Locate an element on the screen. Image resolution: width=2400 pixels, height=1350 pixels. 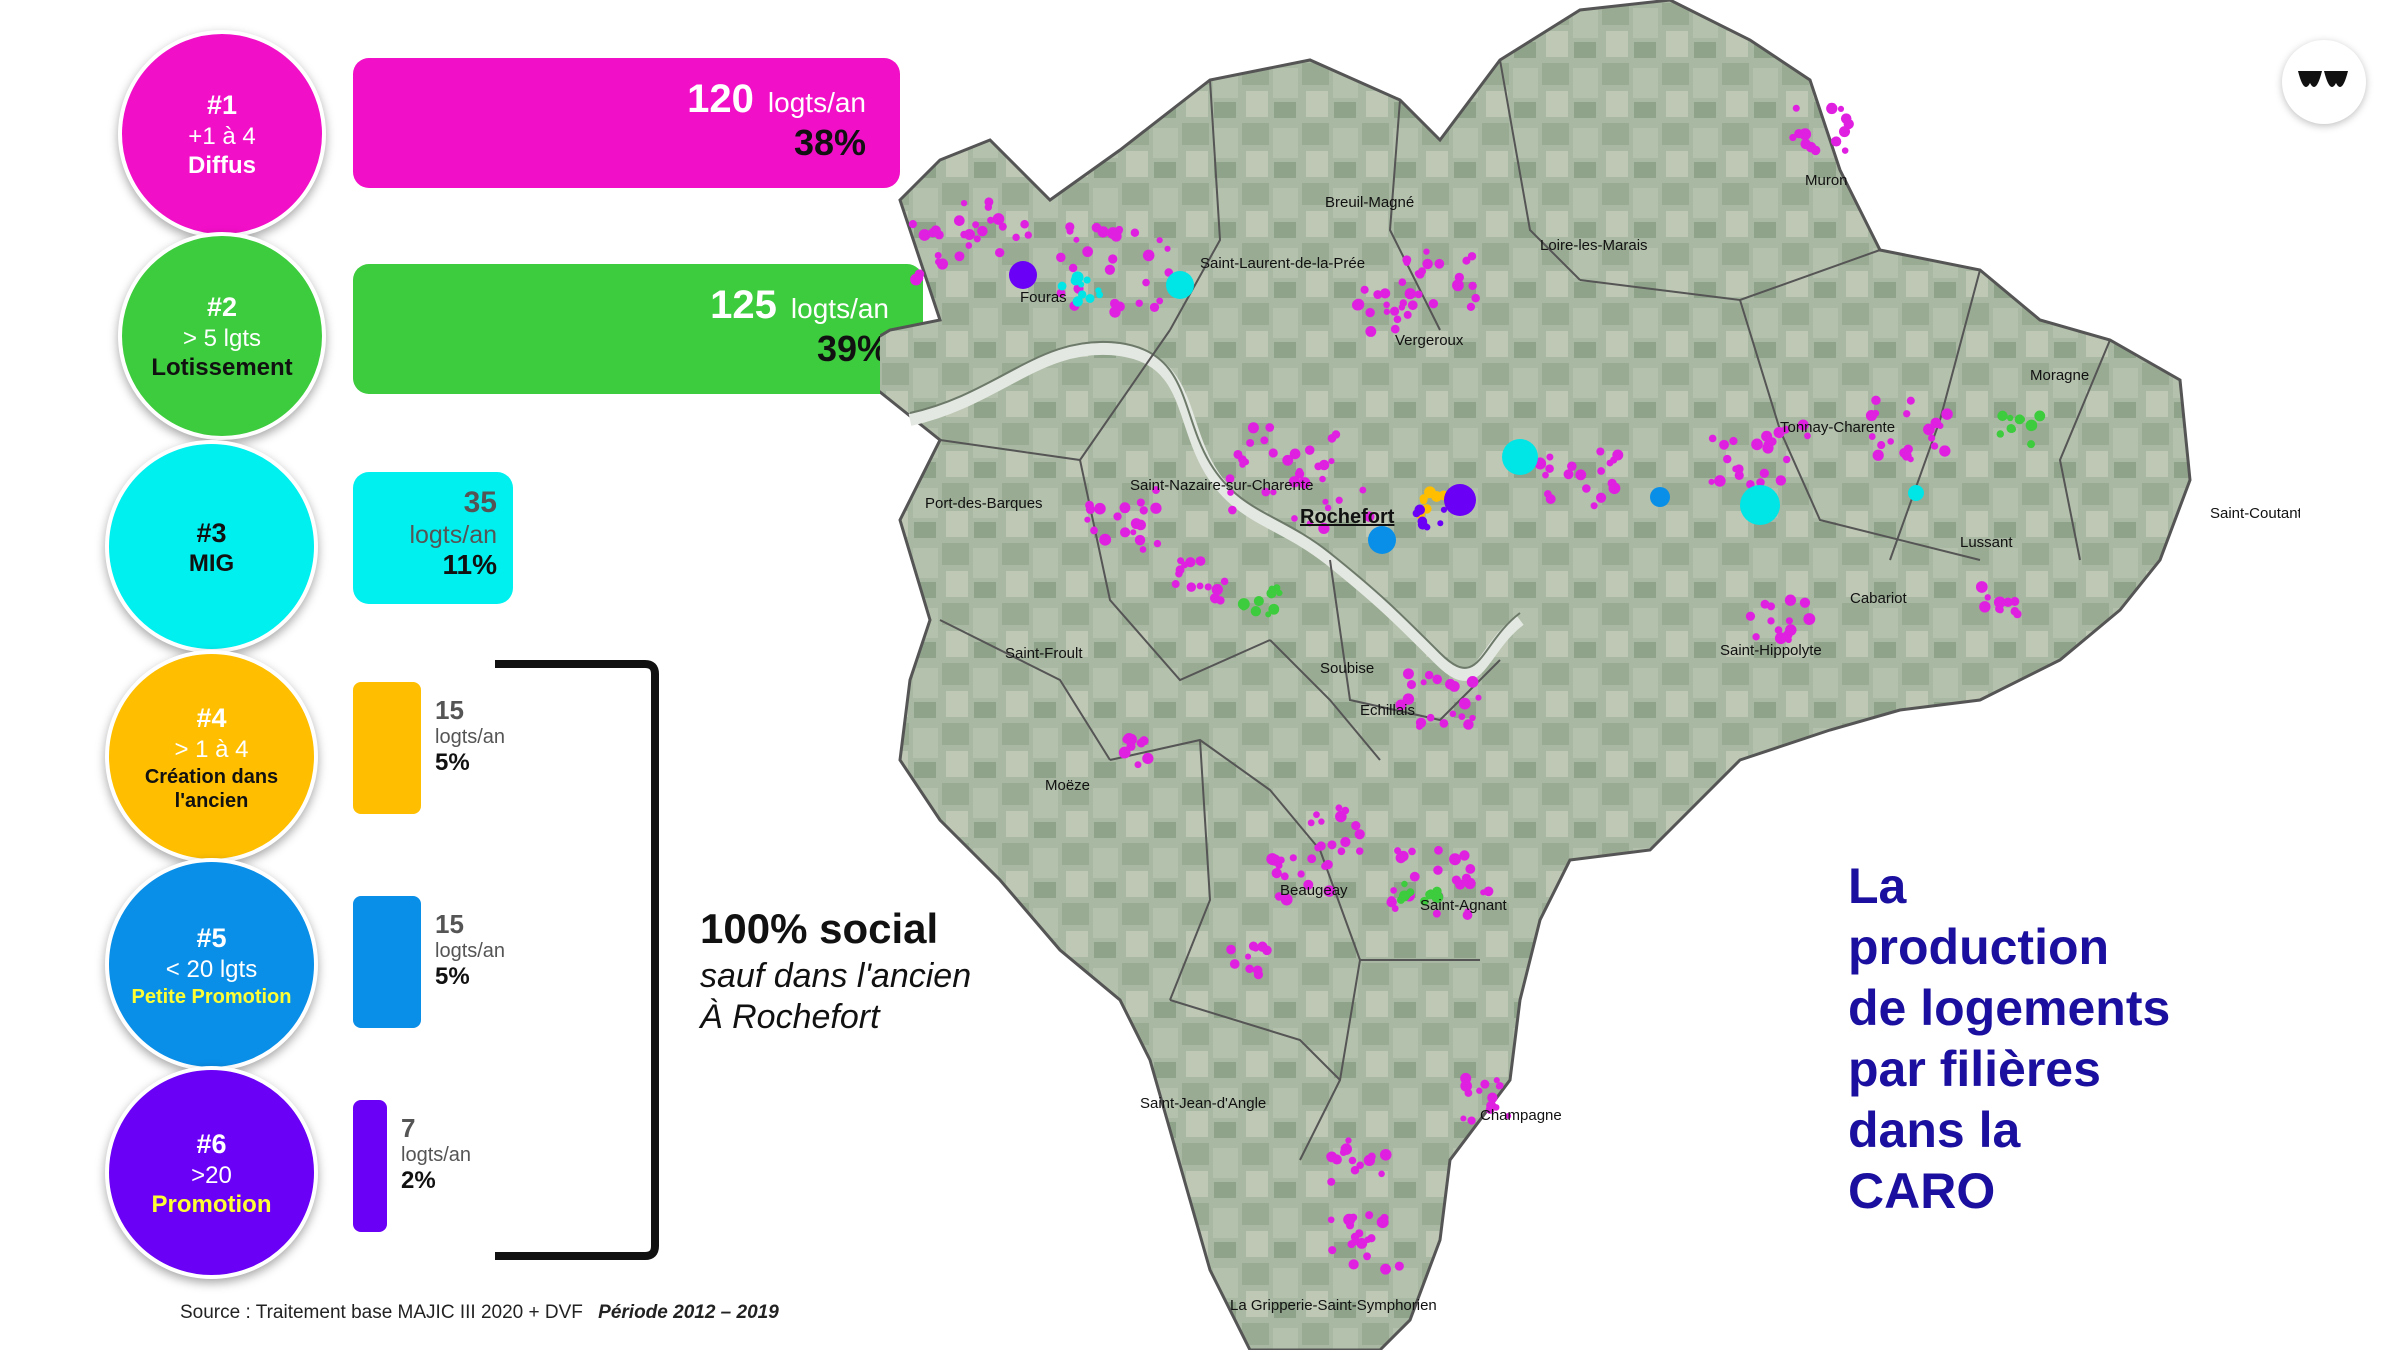
value-label: 120 logts/an 38% is located at coordinates (609, 119).